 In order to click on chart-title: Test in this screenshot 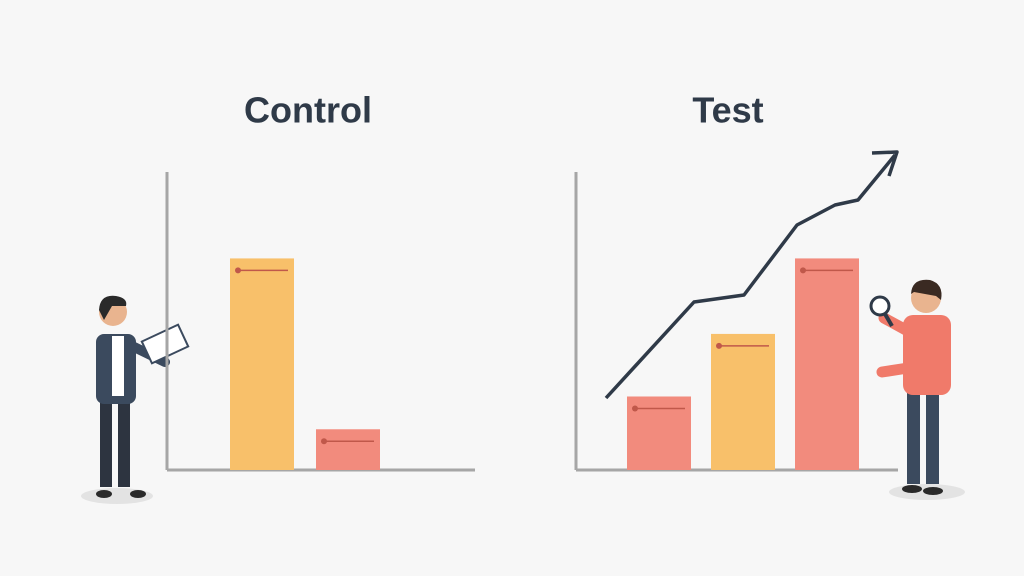, I will do `click(727, 110)`.